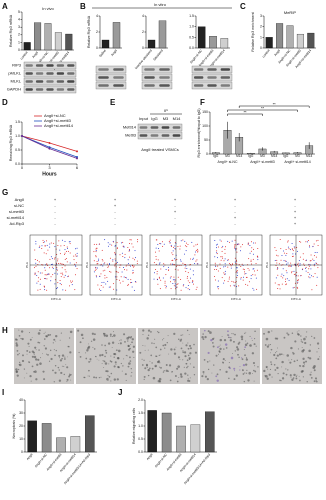 The height and width of the screenshot is (500, 326). I want to click on panel-label: B, so click(83, 6).